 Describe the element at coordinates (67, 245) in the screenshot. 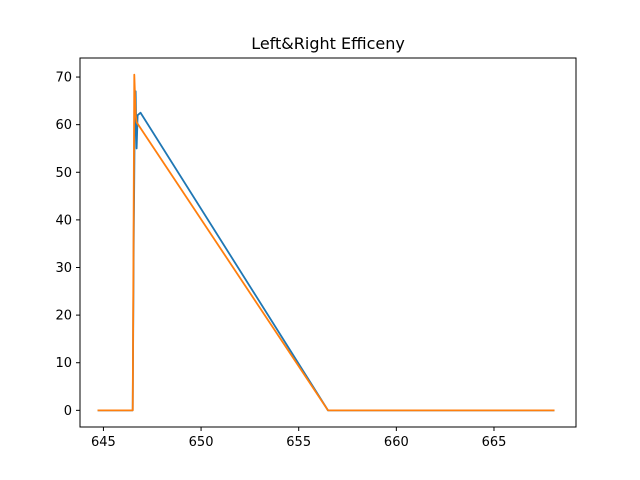

I see `y-axis: 0 10 20 30 40 50 60 70` at that location.